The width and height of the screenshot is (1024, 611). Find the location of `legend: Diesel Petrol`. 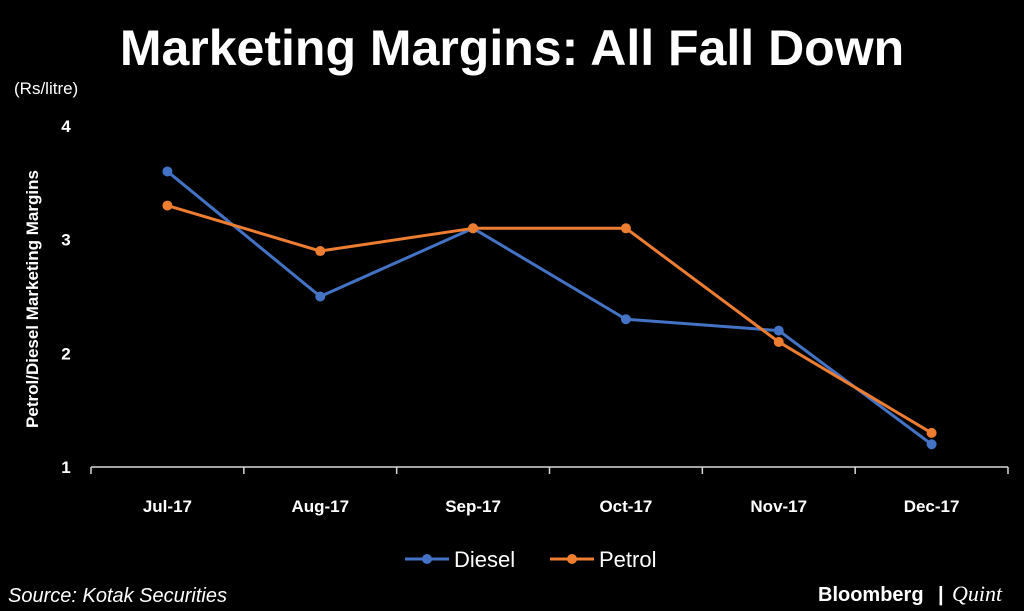

legend: Diesel Petrol is located at coordinates (530, 559).